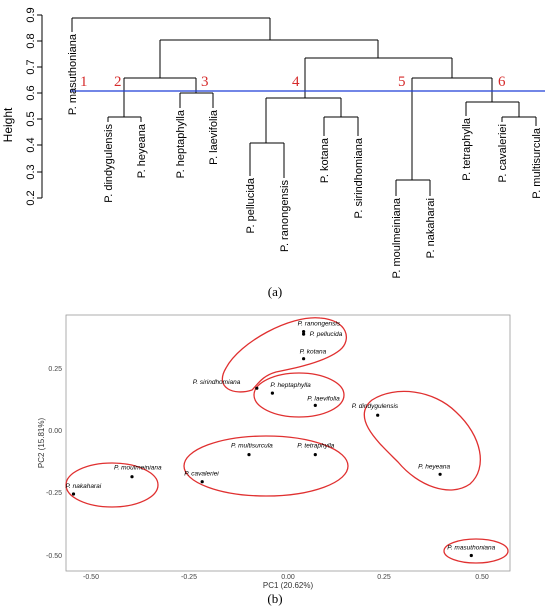 The height and width of the screenshot is (608, 550). What do you see at coordinates (31, 144) in the screenshot?
I see `y-tick-label: 0.4` at bounding box center [31, 144].